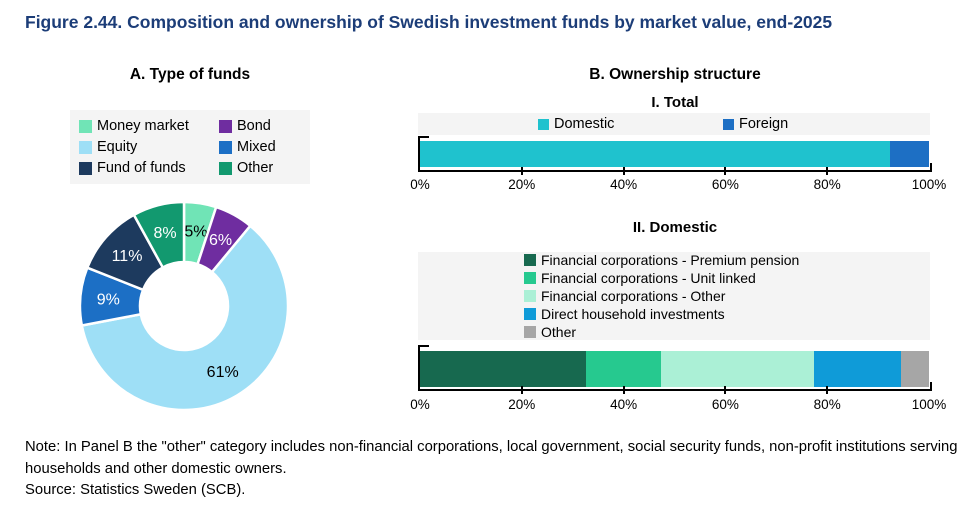  What do you see at coordinates (674, 124) in the screenshot?
I see `total-bar-legend: Domestic Foreign` at bounding box center [674, 124].